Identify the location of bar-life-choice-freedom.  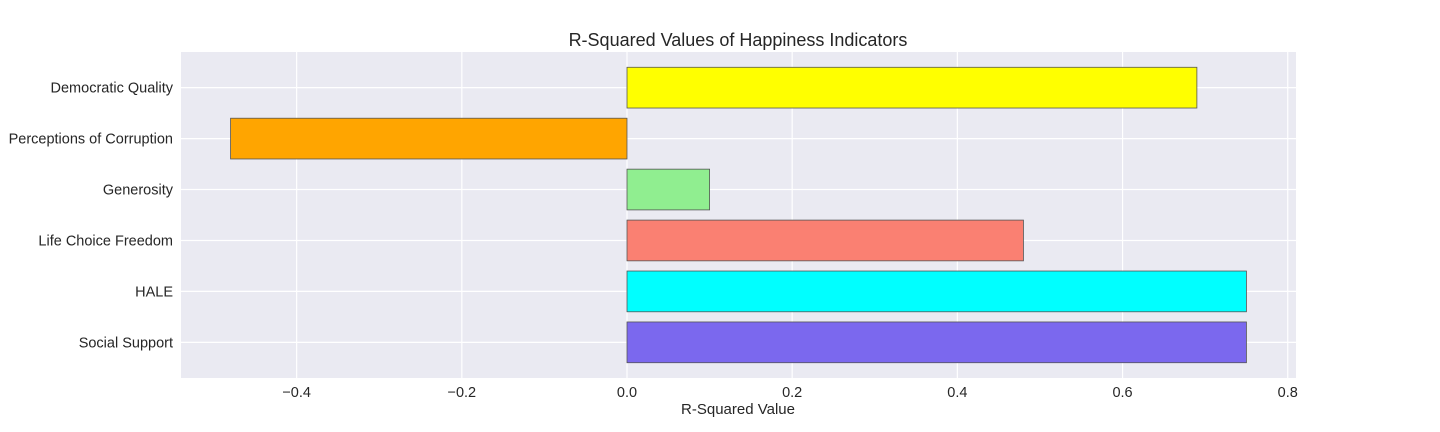
(825, 240).